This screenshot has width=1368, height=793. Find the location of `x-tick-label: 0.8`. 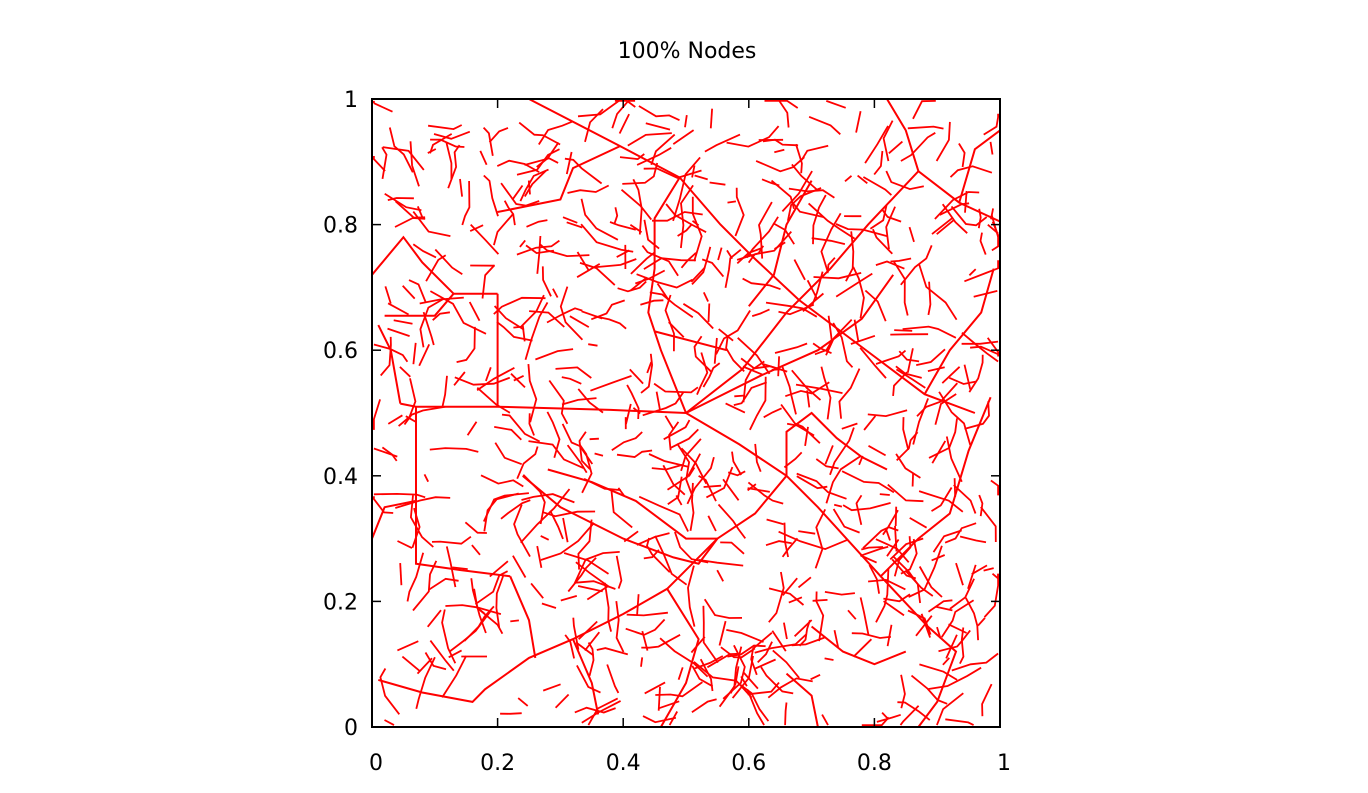

x-tick-label: 0.8 is located at coordinates (874, 763).